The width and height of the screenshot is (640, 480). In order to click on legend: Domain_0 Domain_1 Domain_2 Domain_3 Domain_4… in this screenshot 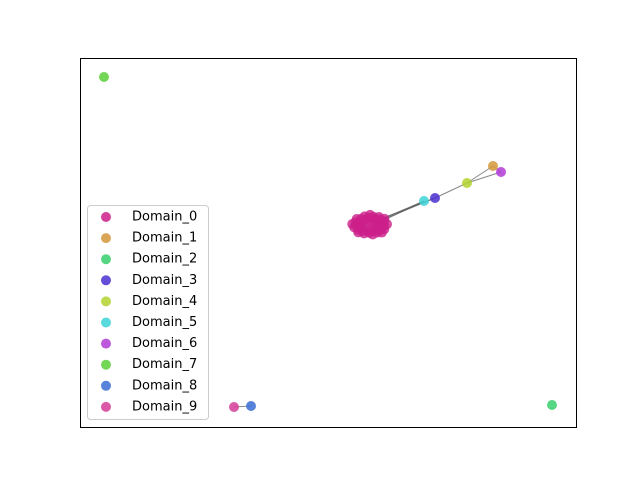, I will do `click(148, 312)`.